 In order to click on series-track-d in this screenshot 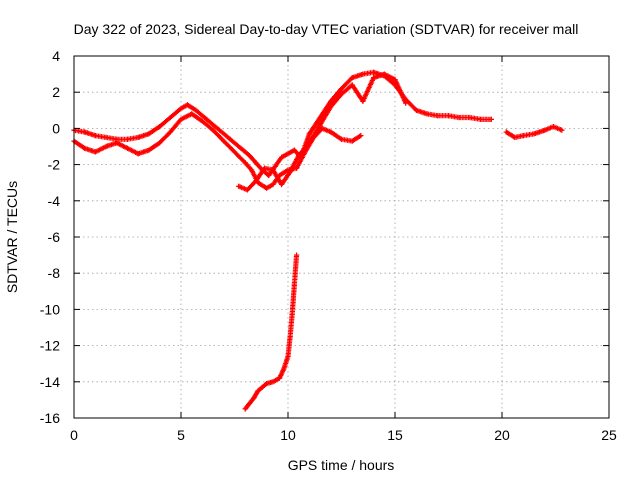, I will do `click(271, 332)`.